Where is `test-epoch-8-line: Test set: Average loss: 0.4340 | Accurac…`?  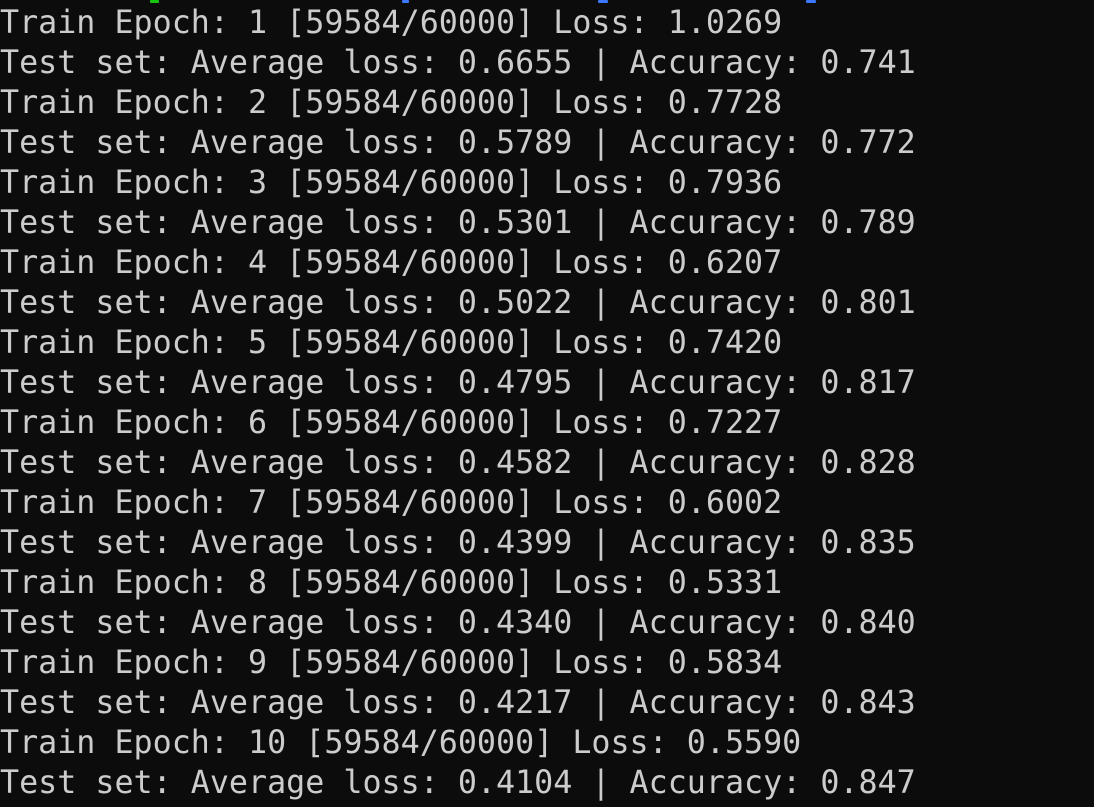 test-epoch-8-line: Test set: Average loss: 0.4340 | Accurac… is located at coordinates (458, 623).